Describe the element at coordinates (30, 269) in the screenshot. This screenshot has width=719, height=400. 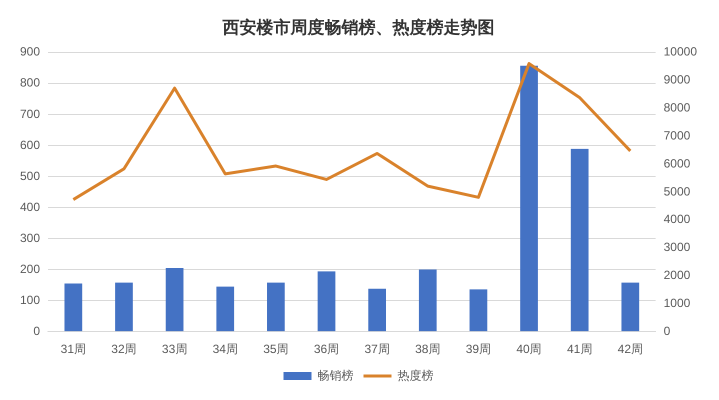
I see `y-tick-label: 200` at that location.